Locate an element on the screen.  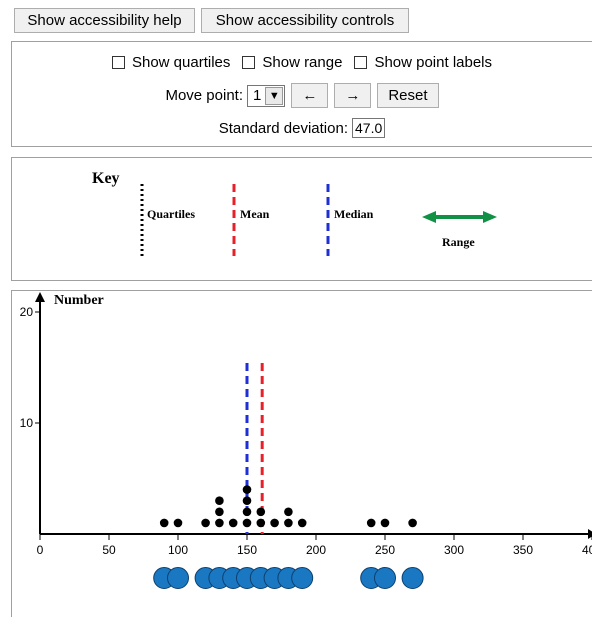
median-key-label: Median is located at coordinates (354, 214).